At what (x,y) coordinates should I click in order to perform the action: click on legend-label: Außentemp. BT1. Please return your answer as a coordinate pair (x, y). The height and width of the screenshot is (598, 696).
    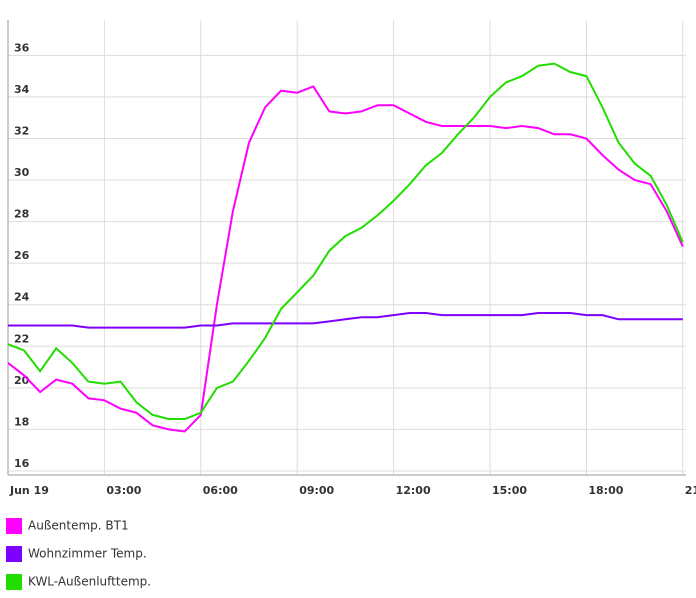
    Looking at the image, I should click on (78, 526).